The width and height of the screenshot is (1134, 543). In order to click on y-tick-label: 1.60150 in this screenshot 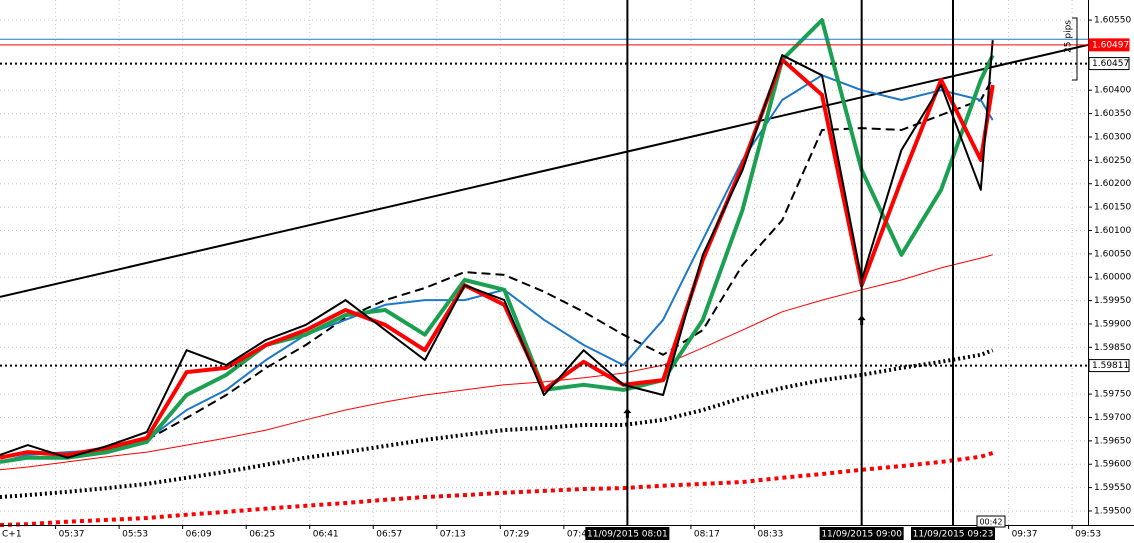, I will do `click(1112, 208)`.